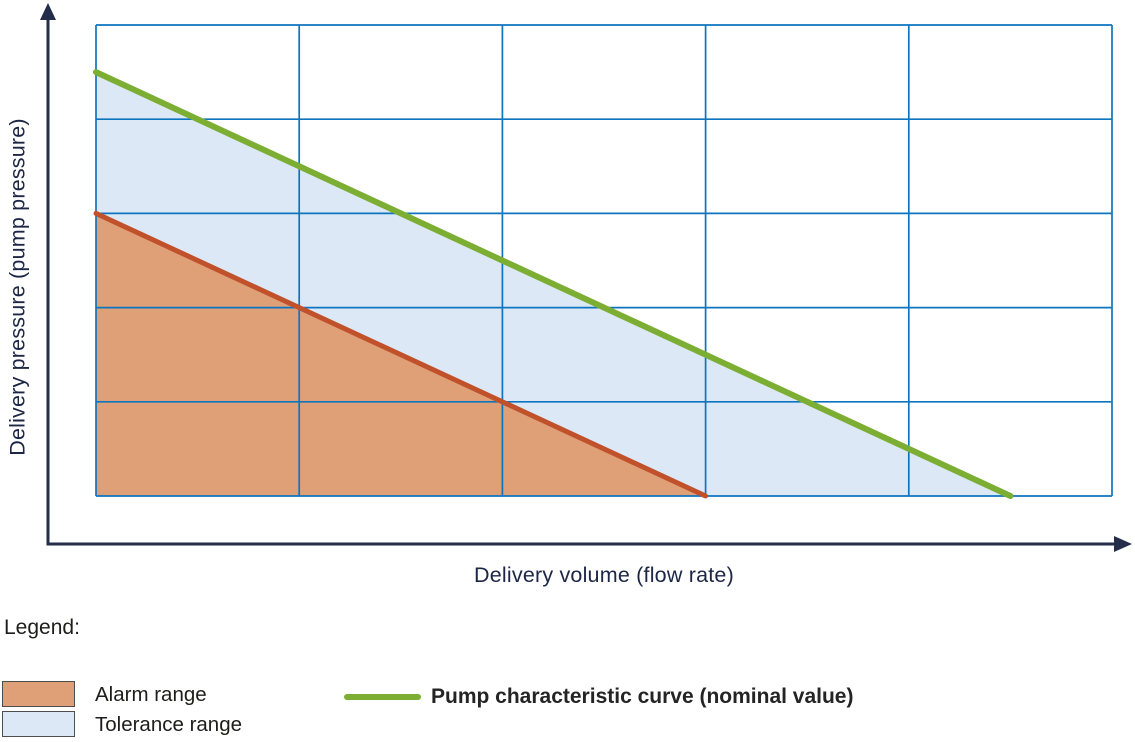 The height and width of the screenshot is (742, 1135). What do you see at coordinates (1123, 544) in the screenshot?
I see `x-axis-arrowhead-icon` at bounding box center [1123, 544].